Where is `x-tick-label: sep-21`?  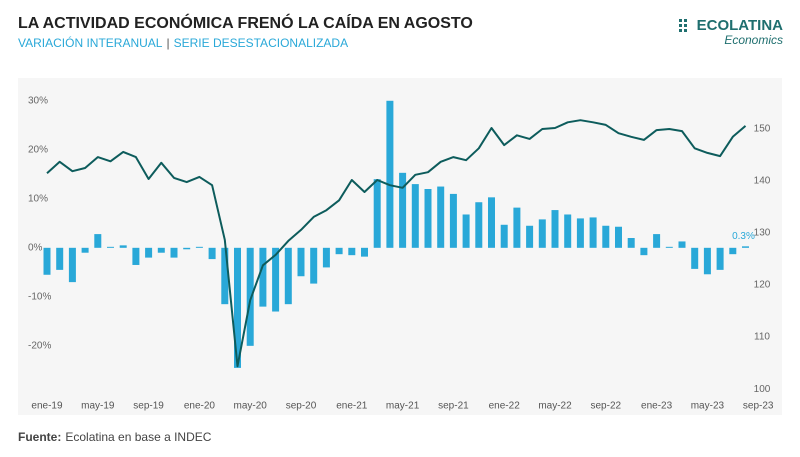
x-tick-label: sep-21 is located at coordinates (453, 406).